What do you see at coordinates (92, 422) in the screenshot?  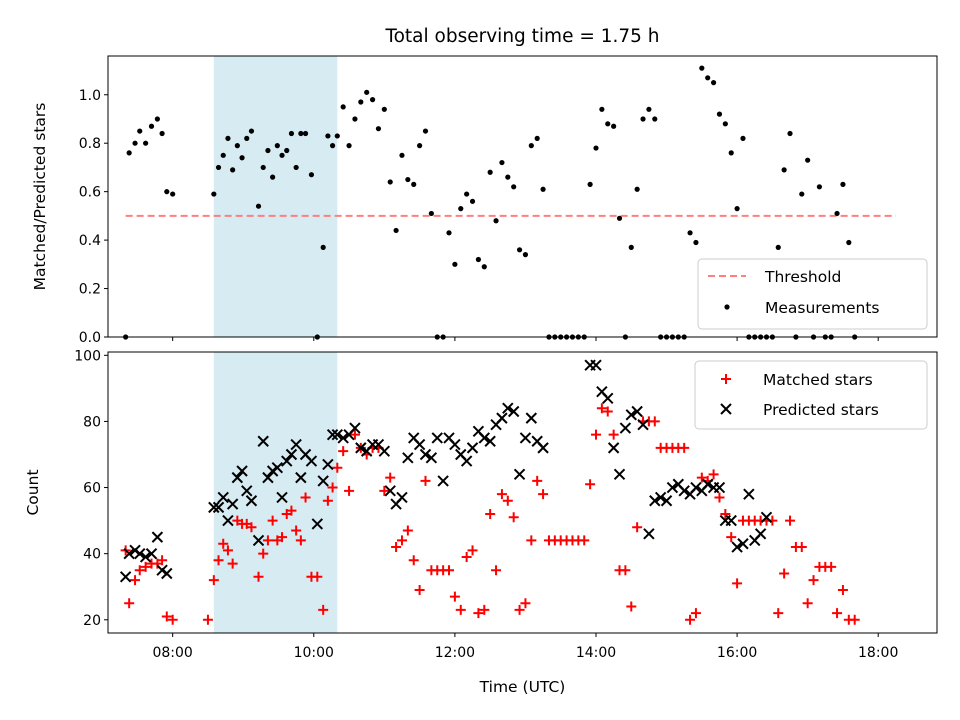 I see `y-tick-label: 80` at bounding box center [92, 422].